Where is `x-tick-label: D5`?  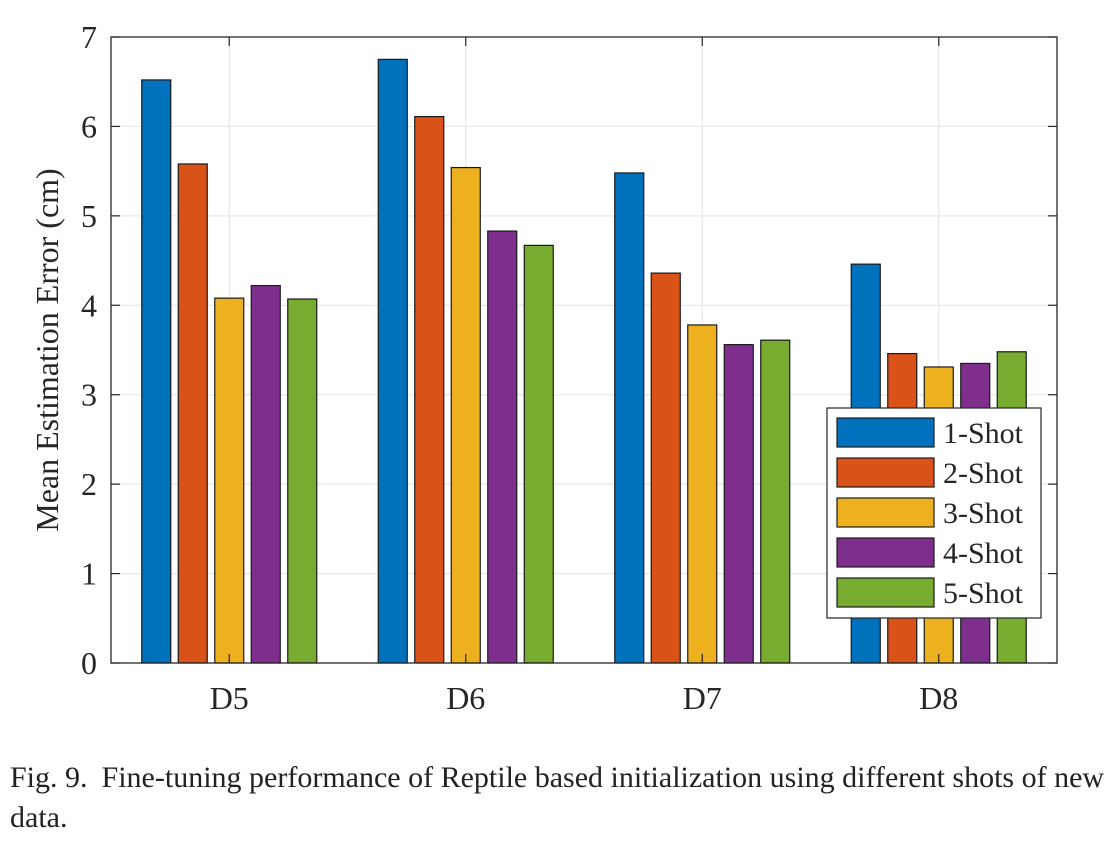
x-tick-label: D5 is located at coordinates (229, 698).